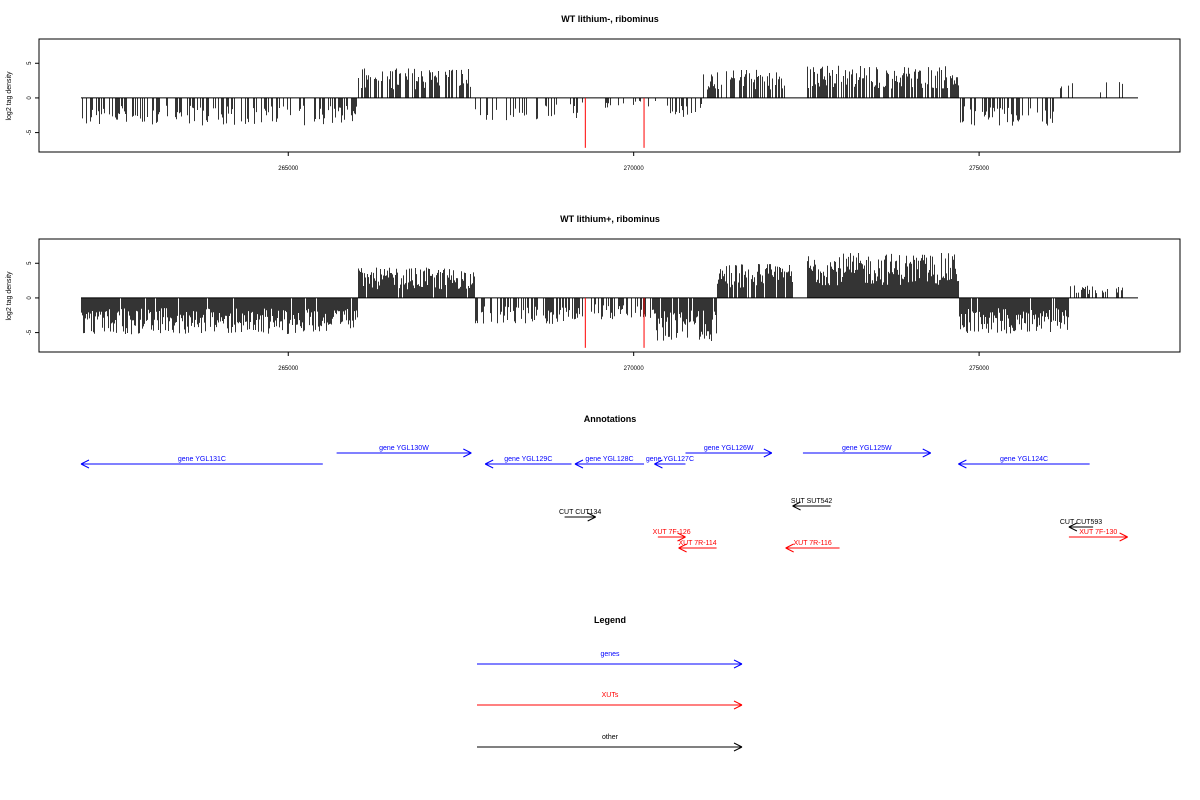 This screenshot has width=1200, height=800. What do you see at coordinates (404, 448) in the screenshot?
I see `feature-label: gene YGL130W` at bounding box center [404, 448].